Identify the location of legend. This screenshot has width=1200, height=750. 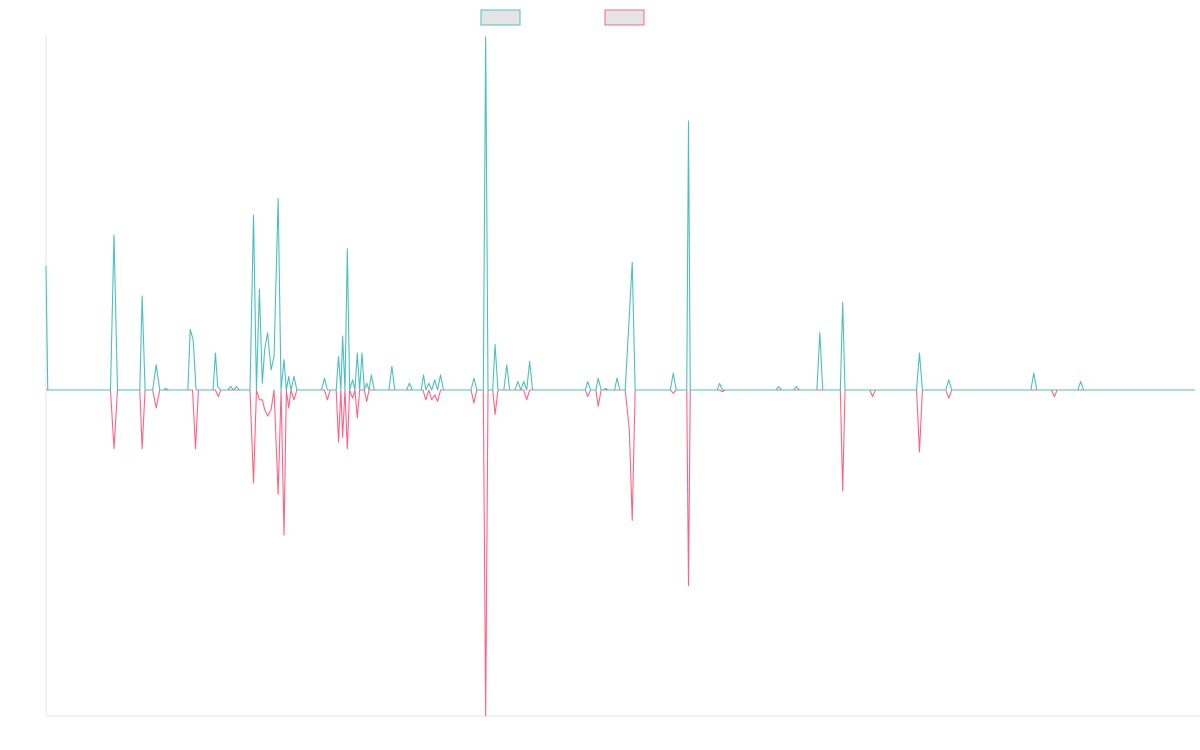
(562, 17).